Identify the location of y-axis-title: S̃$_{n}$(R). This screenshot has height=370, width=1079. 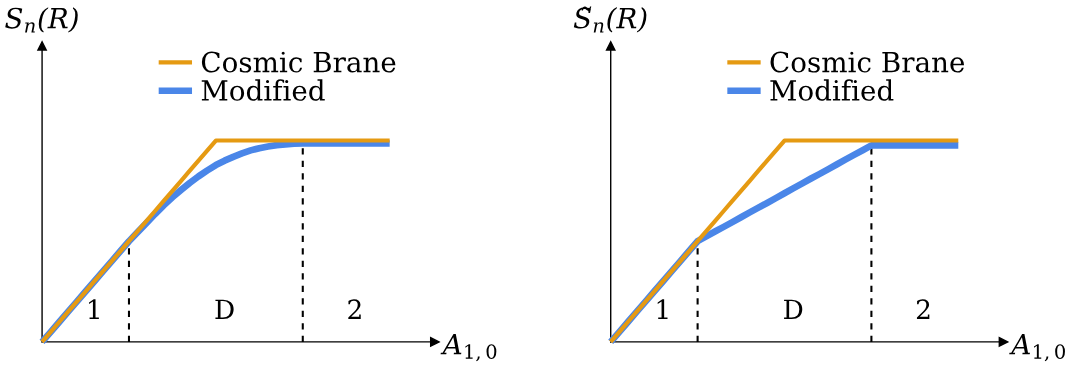
(610, 19).